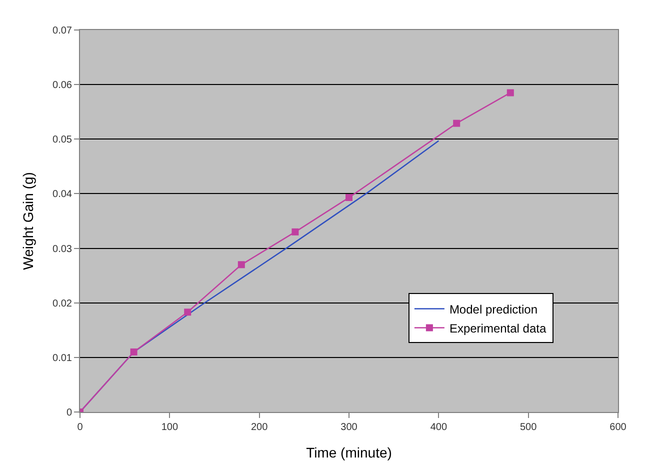  What do you see at coordinates (259, 427) in the screenshot?
I see `x-tick-label: 200` at bounding box center [259, 427].